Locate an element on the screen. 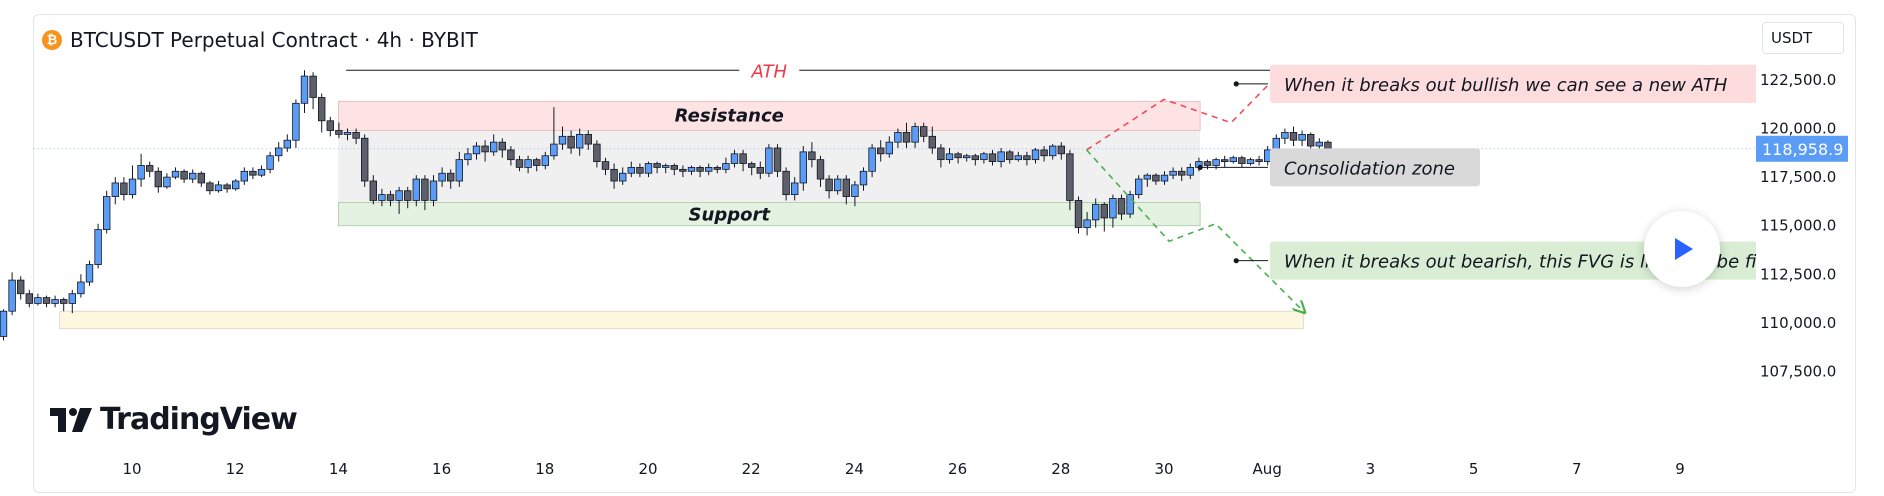 Image resolution: width=1884 pixels, height=496 pixels. current-price-badge is located at coordinates (1802, 148).